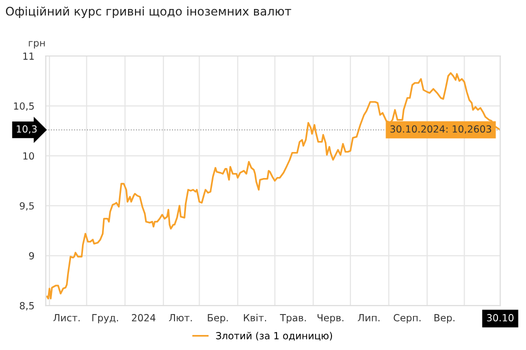  What do you see at coordinates (27, 306) in the screenshot?
I see `y-tick-label: 8,5` at bounding box center [27, 306].